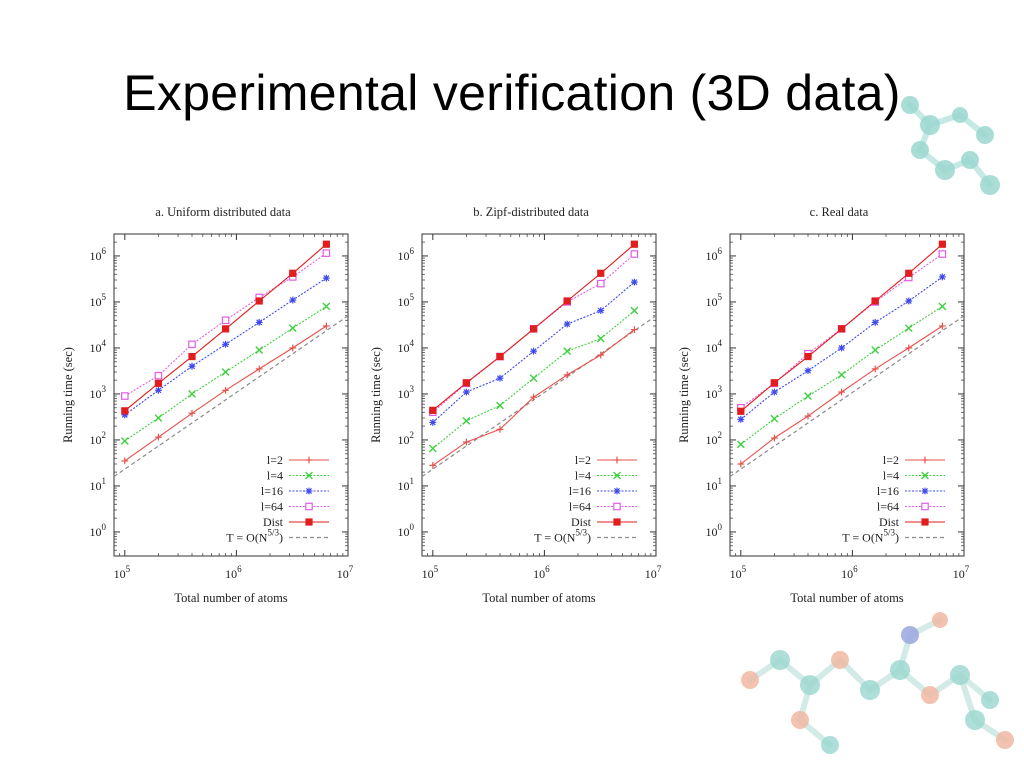  What do you see at coordinates (98, 300) in the screenshot?
I see `y-tick-label: 10⁵` at bounding box center [98, 300].